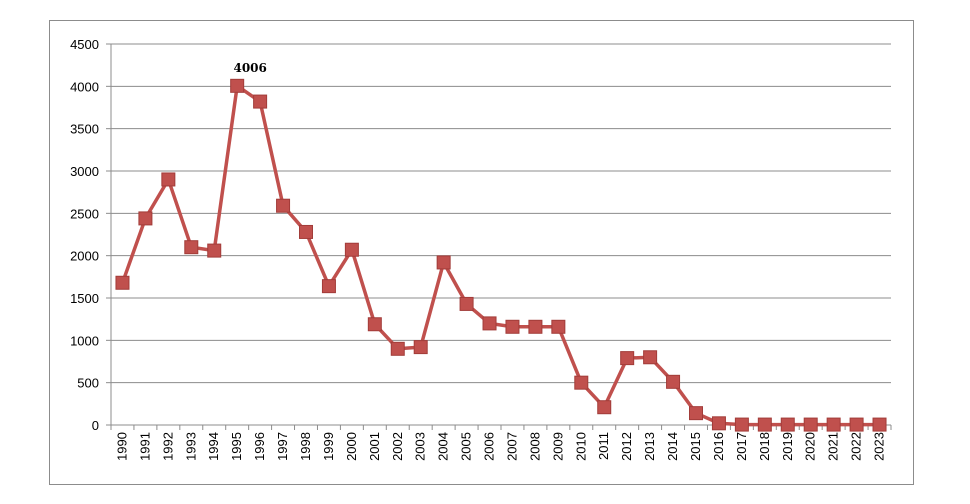 The width and height of the screenshot is (970, 504). Describe the element at coordinates (374, 446) in the screenshot. I see `x-tick-label: 2001` at that location.